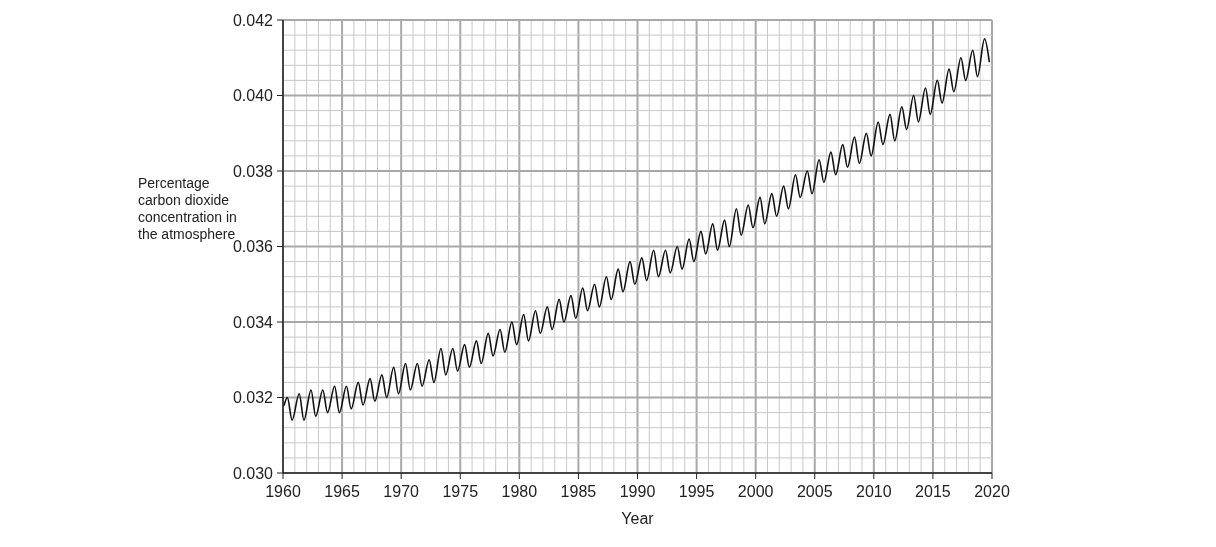 The width and height of the screenshot is (1216, 547). Describe the element at coordinates (874, 491) in the screenshot. I see `x-tick-label: 2010` at that location.